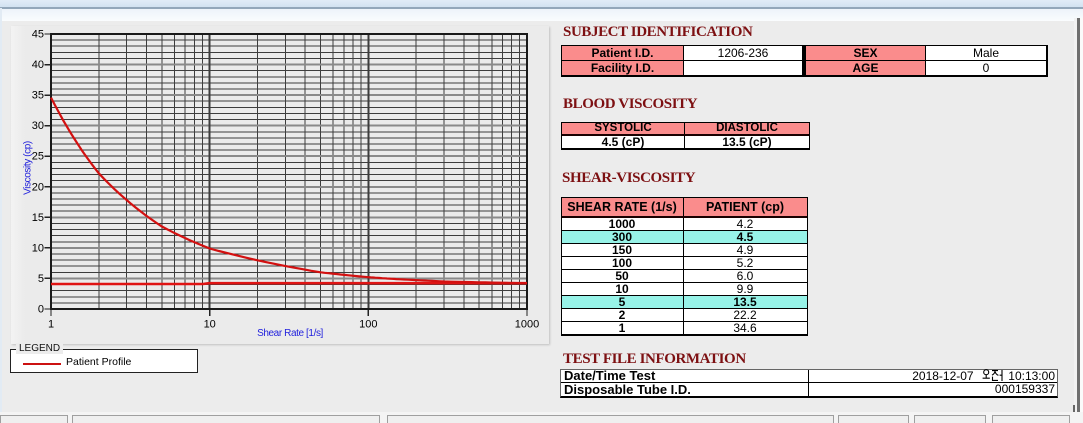 Image resolution: width=1083 pixels, height=423 pixels. I want to click on svg-text: 40, so click(38, 65).